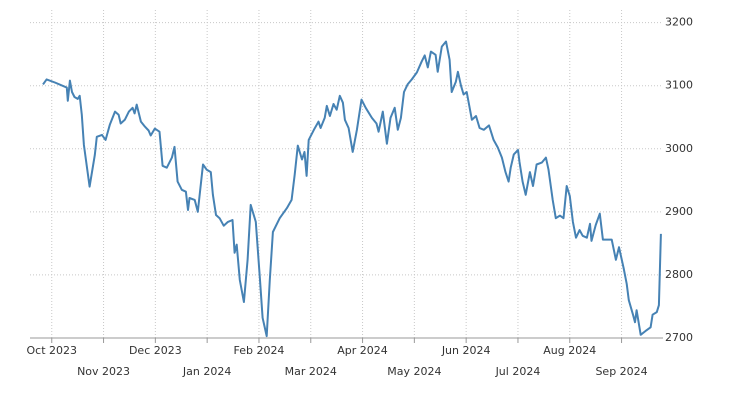 The height and width of the screenshot is (400, 730). What do you see at coordinates (569, 350) in the screenshot?
I see `x-tick-label: Aug 2024` at bounding box center [569, 350].